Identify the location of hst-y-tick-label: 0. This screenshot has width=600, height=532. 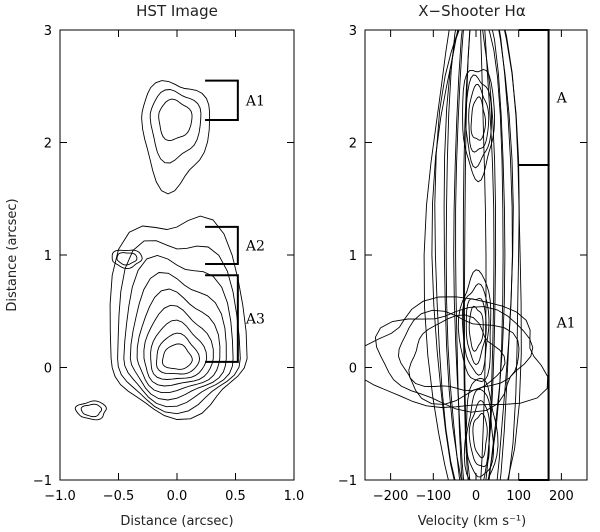
(48, 369).